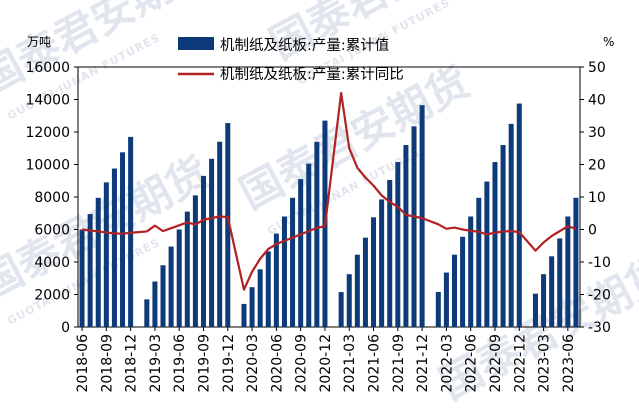 Image resolution: width=639 pixels, height=415 pixels. What do you see at coordinates (597, 101) in the screenshot?
I see `right-tick-label: 40` at bounding box center [597, 101].